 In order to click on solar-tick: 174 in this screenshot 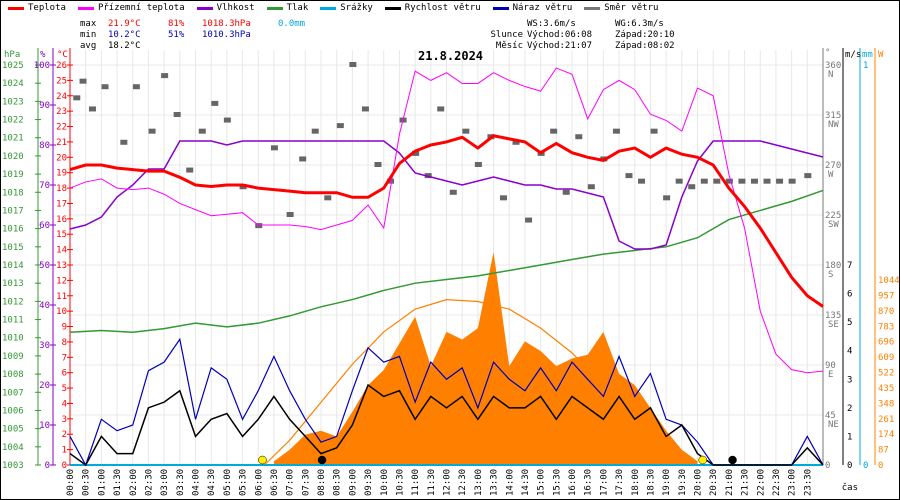, I will do `click(886, 435)`.